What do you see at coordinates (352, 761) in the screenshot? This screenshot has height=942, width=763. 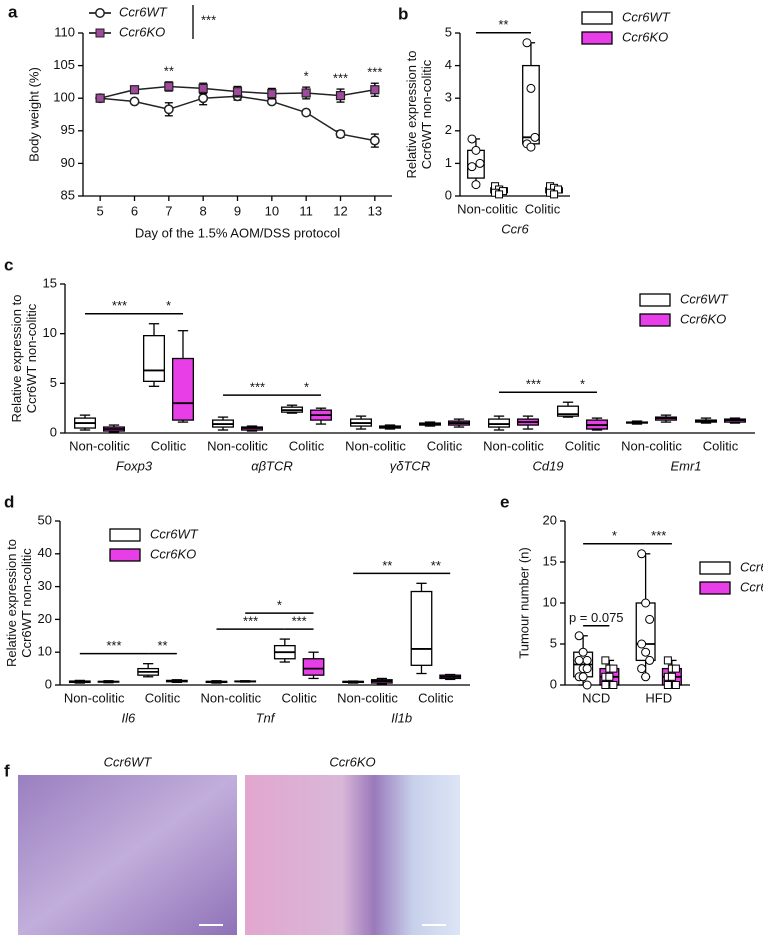 I see `image-label: Ccr6KO` at bounding box center [352, 761].